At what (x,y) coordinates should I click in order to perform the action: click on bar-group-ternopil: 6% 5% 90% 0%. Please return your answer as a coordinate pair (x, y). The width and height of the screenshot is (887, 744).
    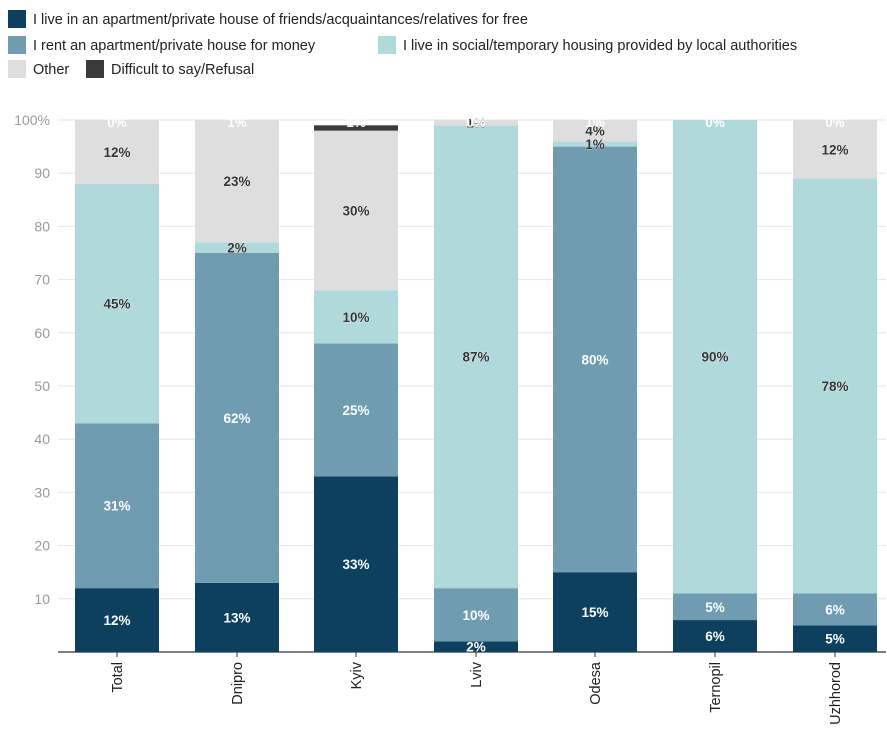
    Looking at the image, I should click on (715, 383).